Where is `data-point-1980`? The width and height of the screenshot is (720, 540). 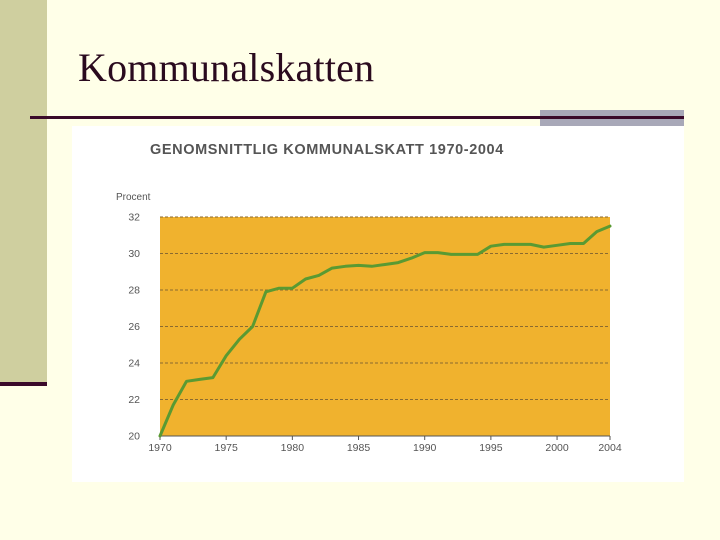 data-point-1980 is located at coordinates (292, 288).